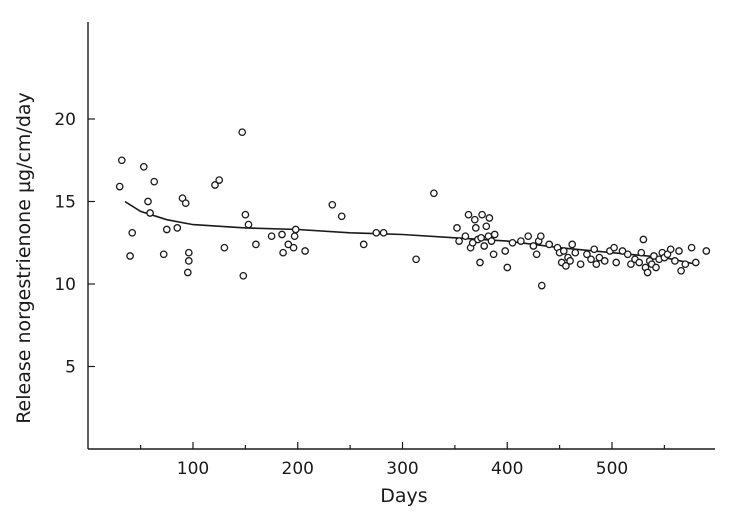 Image resolution: width=741 pixels, height=516 pixels. I want to click on y-tick-label: 20, so click(65, 120).